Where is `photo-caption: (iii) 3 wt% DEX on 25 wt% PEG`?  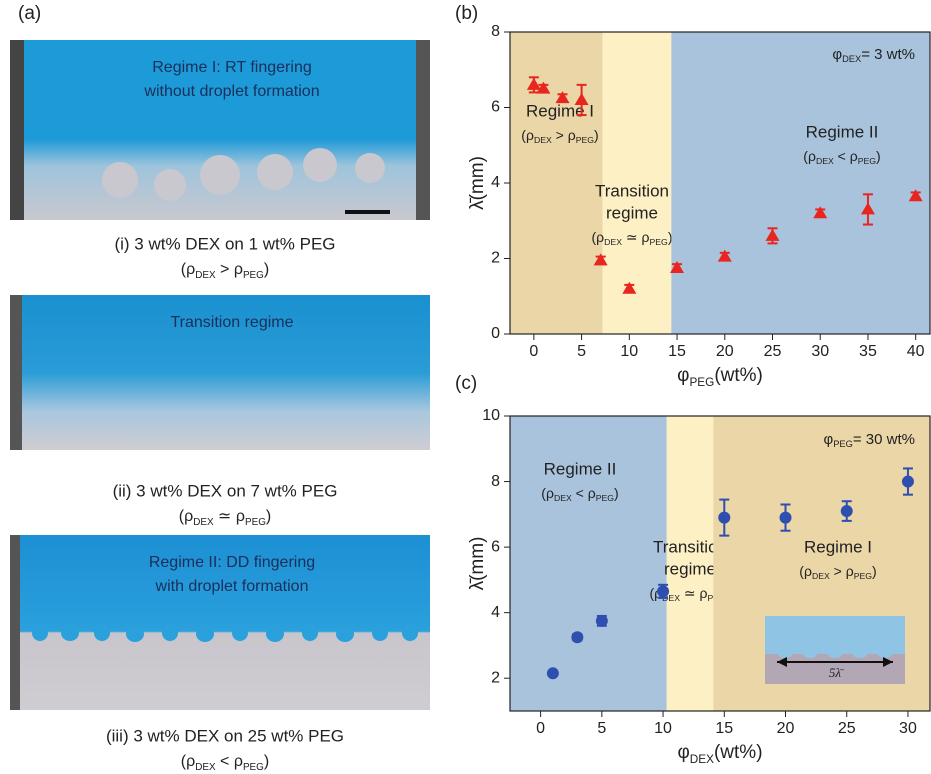
photo-caption: (iii) 3 wt% DEX on 25 wt% PEG is located at coordinates (225, 735).